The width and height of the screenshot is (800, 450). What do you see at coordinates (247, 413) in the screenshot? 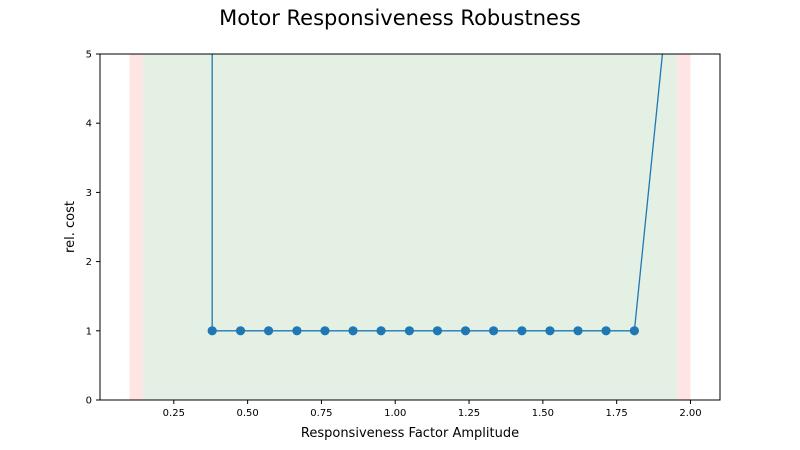
I see `x-tick-label: 0.50` at bounding box center [247, 413].